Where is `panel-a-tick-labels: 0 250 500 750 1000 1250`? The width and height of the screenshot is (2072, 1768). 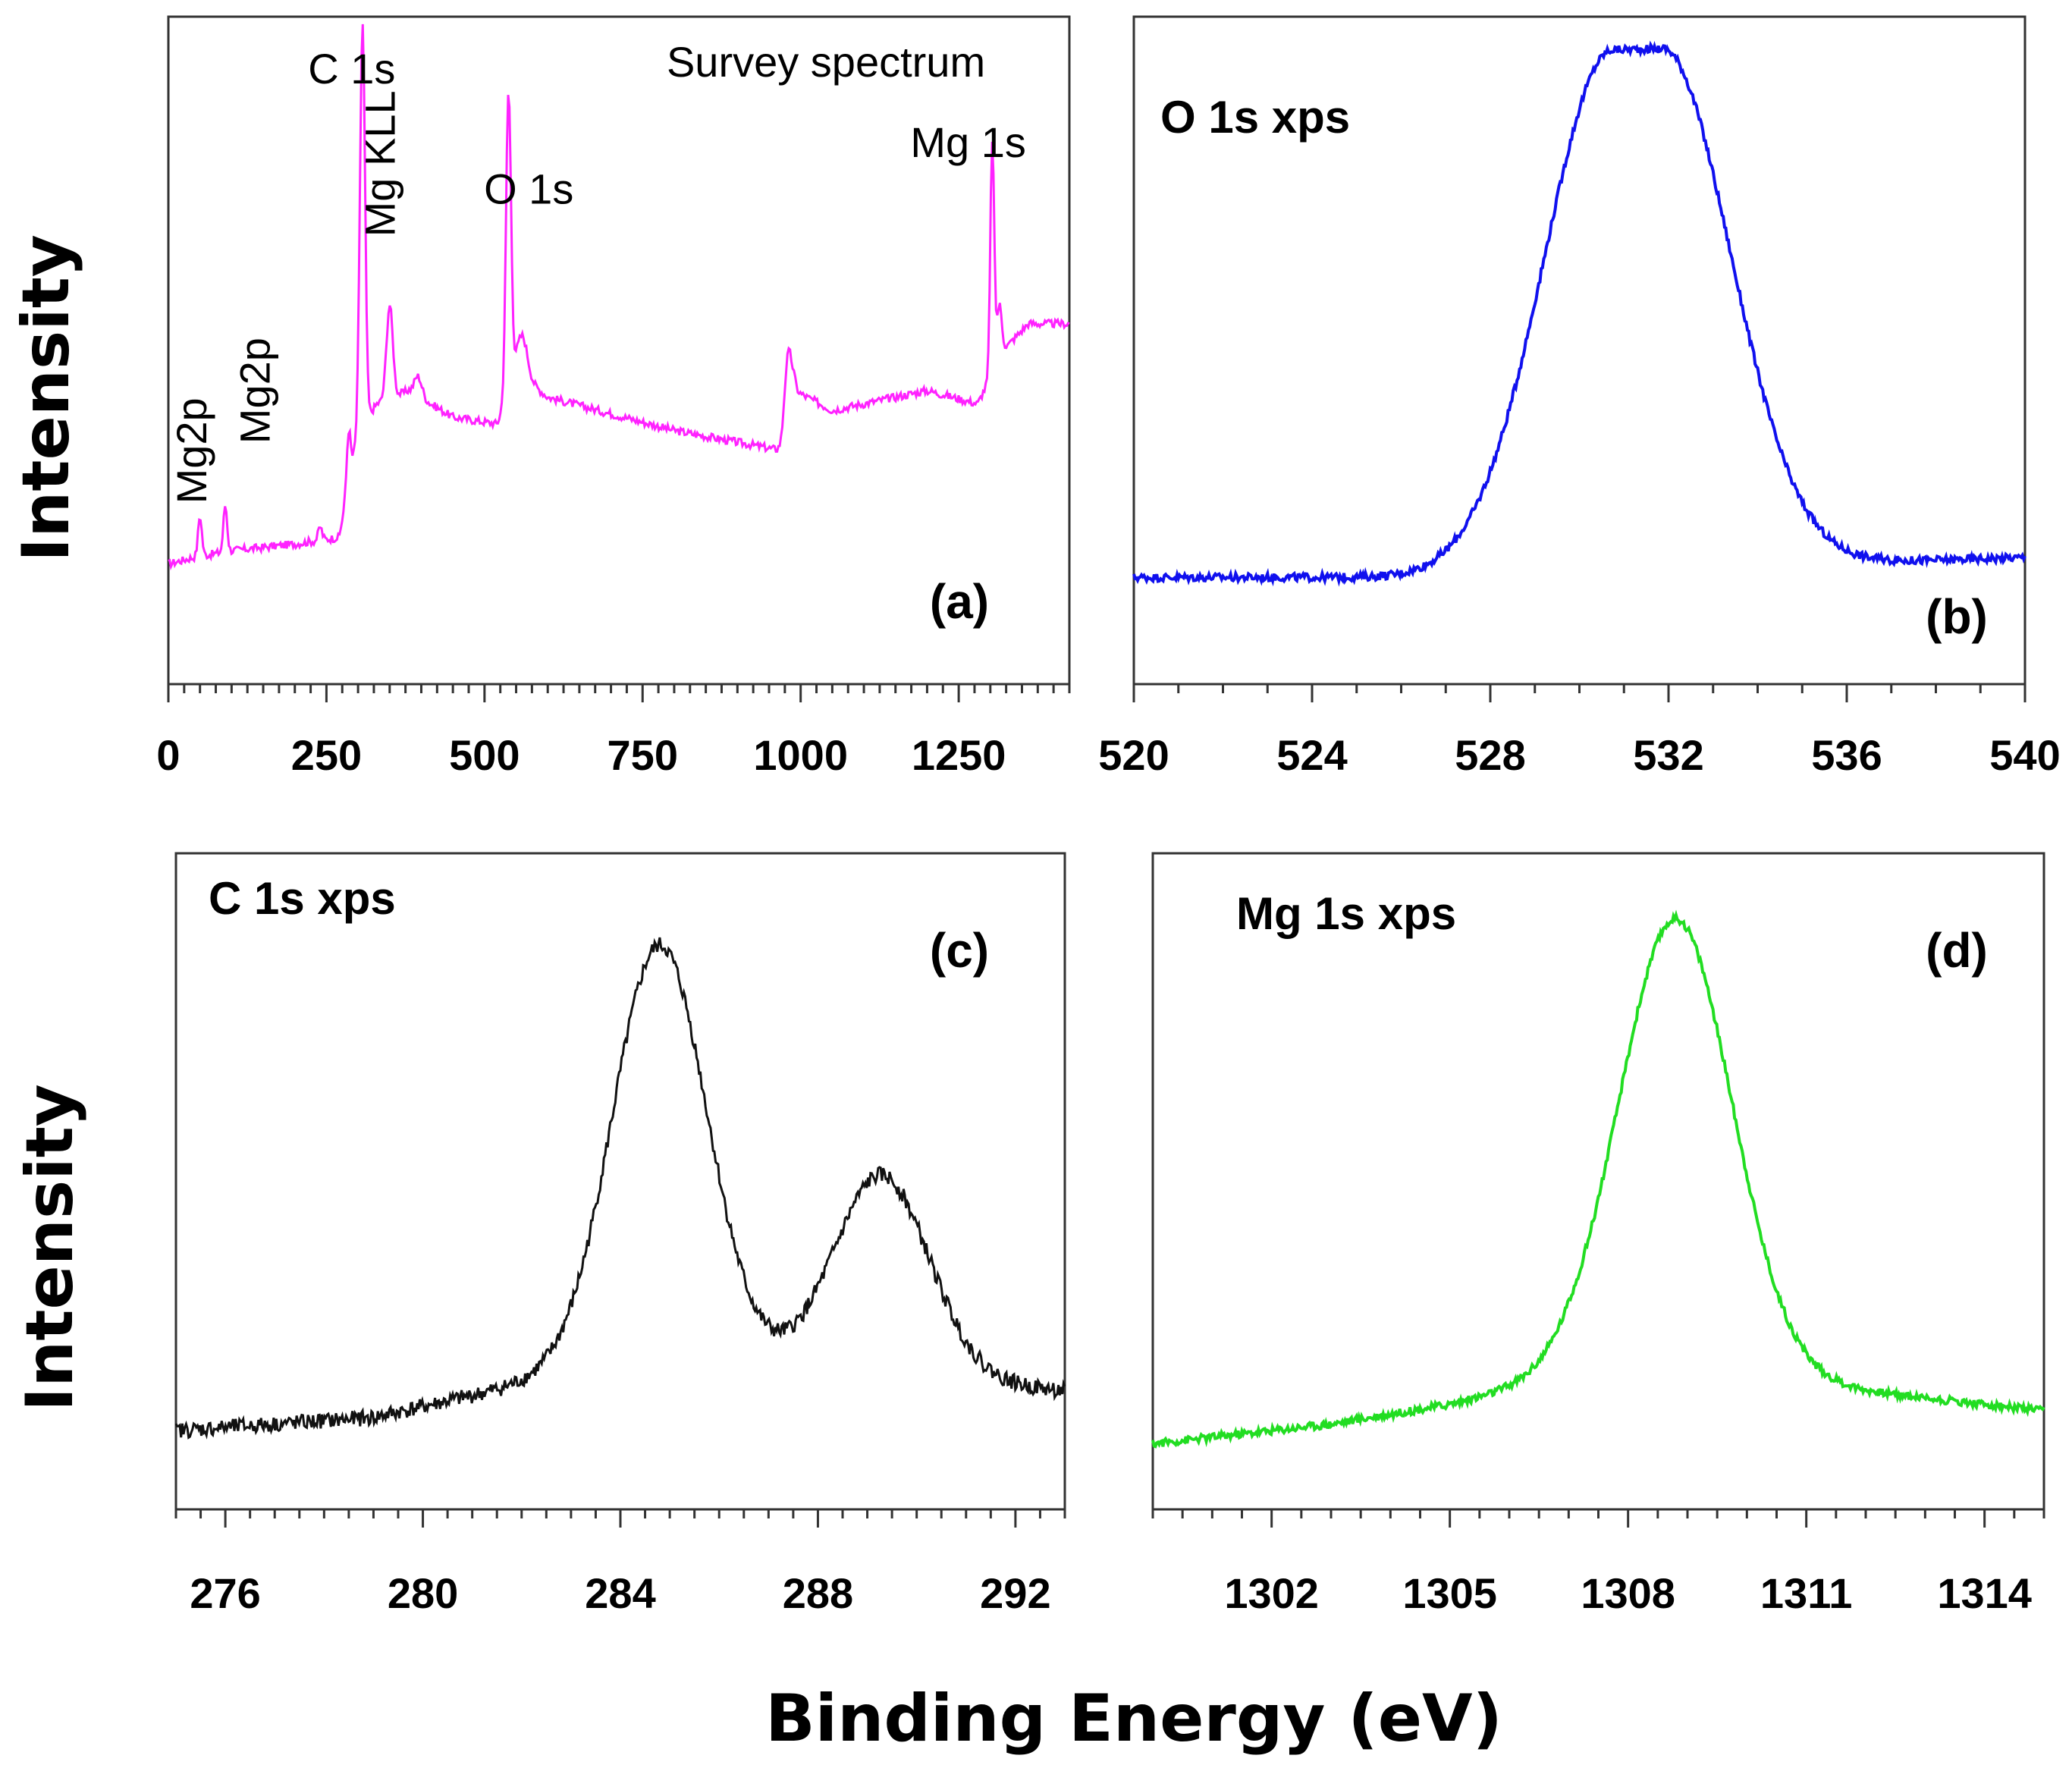 panel-a-tick-labels: 0 250 500 750 1000 1250 is located at coordinates (581, 755).